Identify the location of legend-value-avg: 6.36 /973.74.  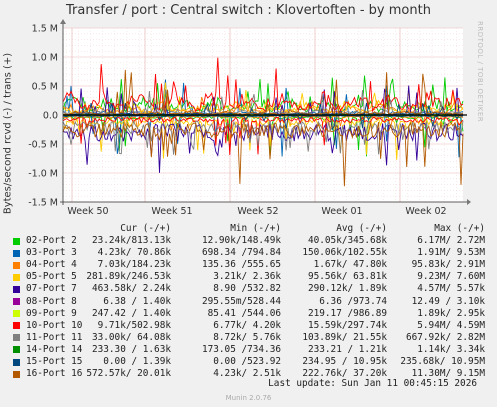
(353, 301).